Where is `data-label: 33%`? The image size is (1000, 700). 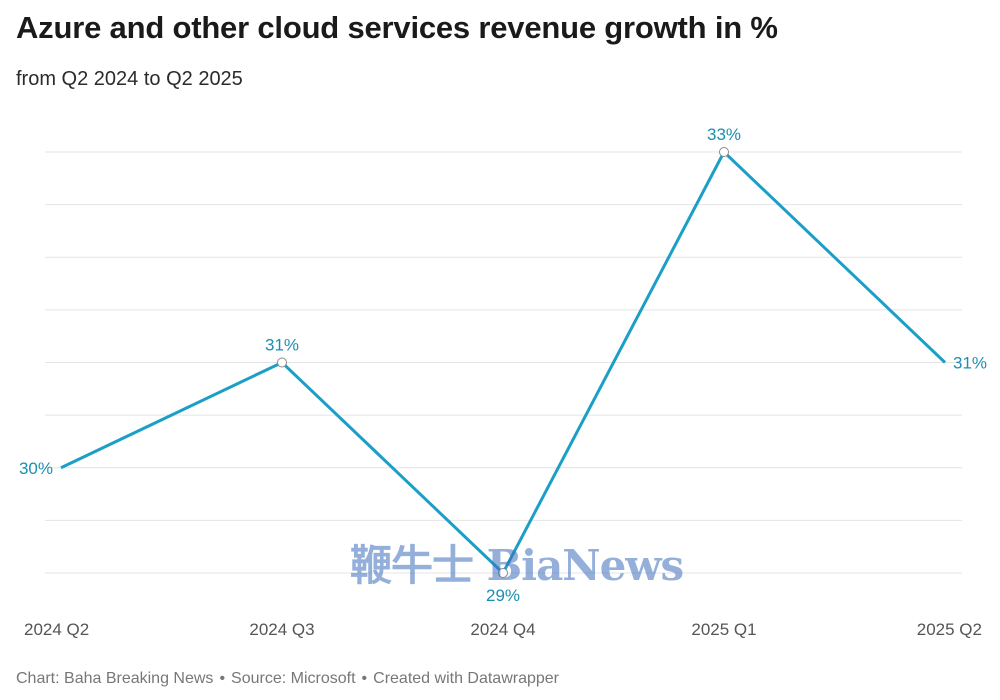
data-label: 33% is located at coordinates (724, 134).